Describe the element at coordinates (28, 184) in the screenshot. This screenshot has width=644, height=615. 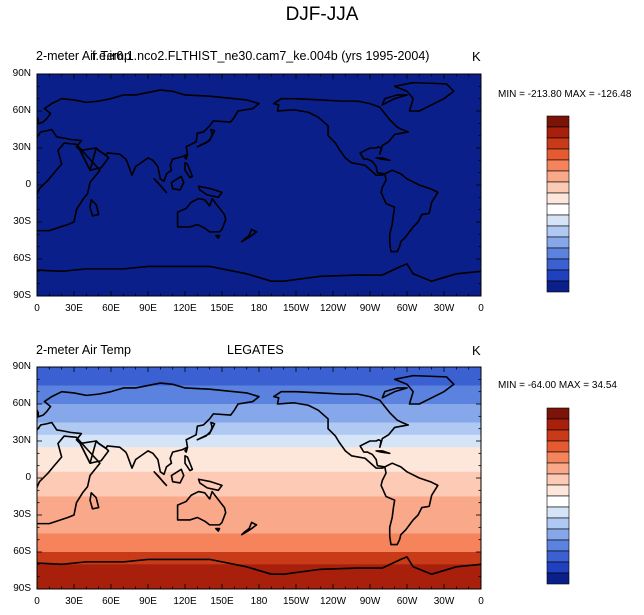
I see `panel1-lat-label: 0` at that location.